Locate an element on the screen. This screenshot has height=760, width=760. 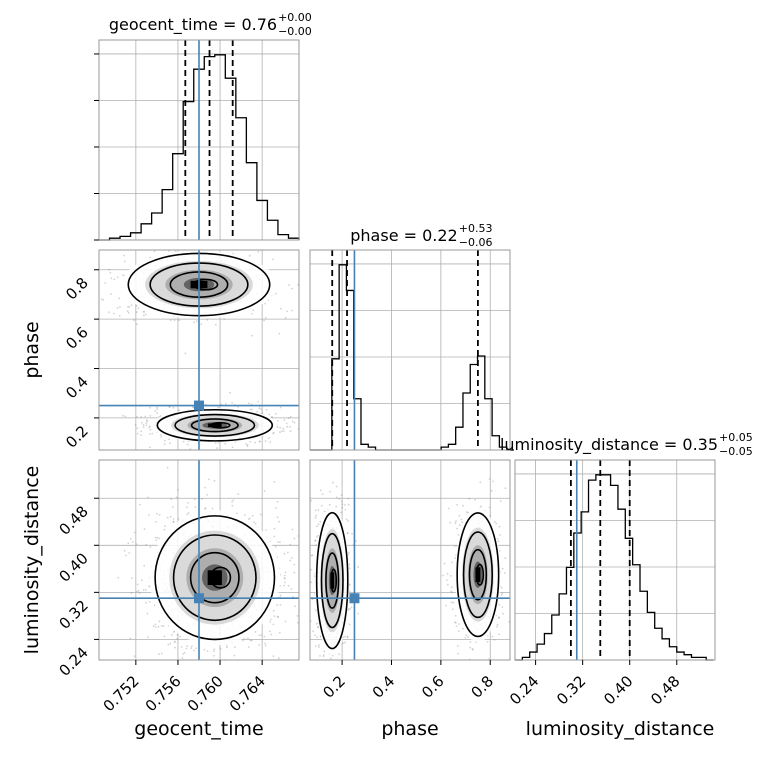
density-peak is located at coordinates (332, 580).